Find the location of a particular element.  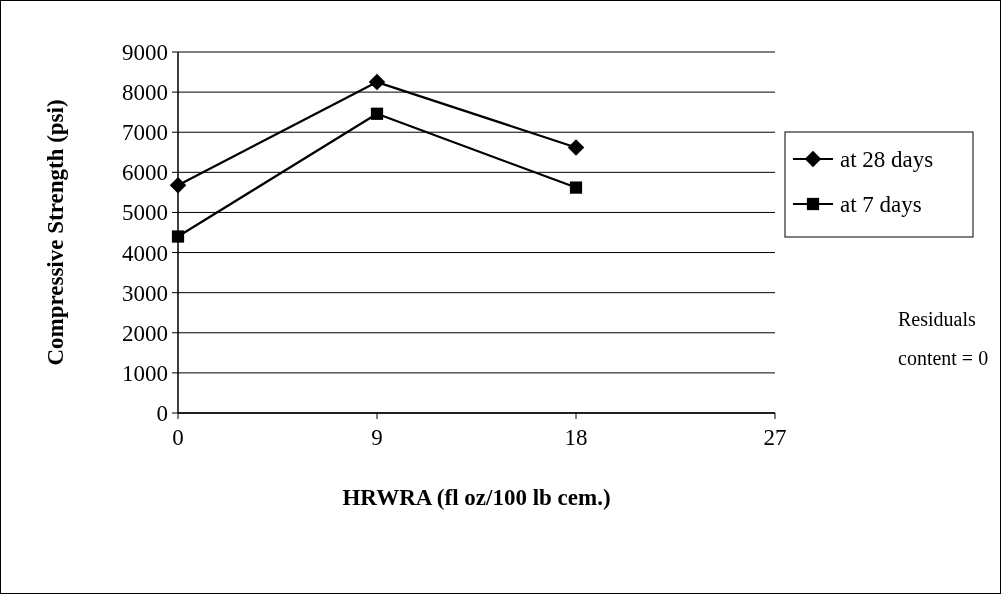

y-tick-label: 6000 is located at coordinates (145, 173).